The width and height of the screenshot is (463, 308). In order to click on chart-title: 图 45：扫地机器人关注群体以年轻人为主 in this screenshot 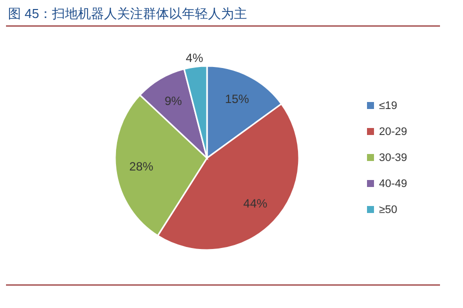, I will do `click(128, 13)`.